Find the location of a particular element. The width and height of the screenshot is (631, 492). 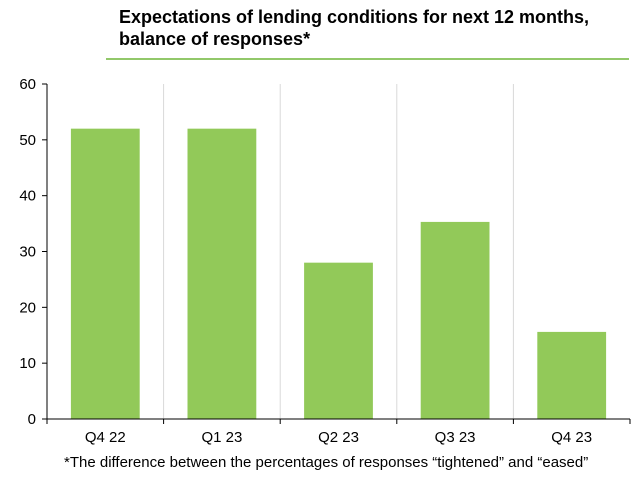

y-tick-label: 0 is located at coordinates (32, 419).